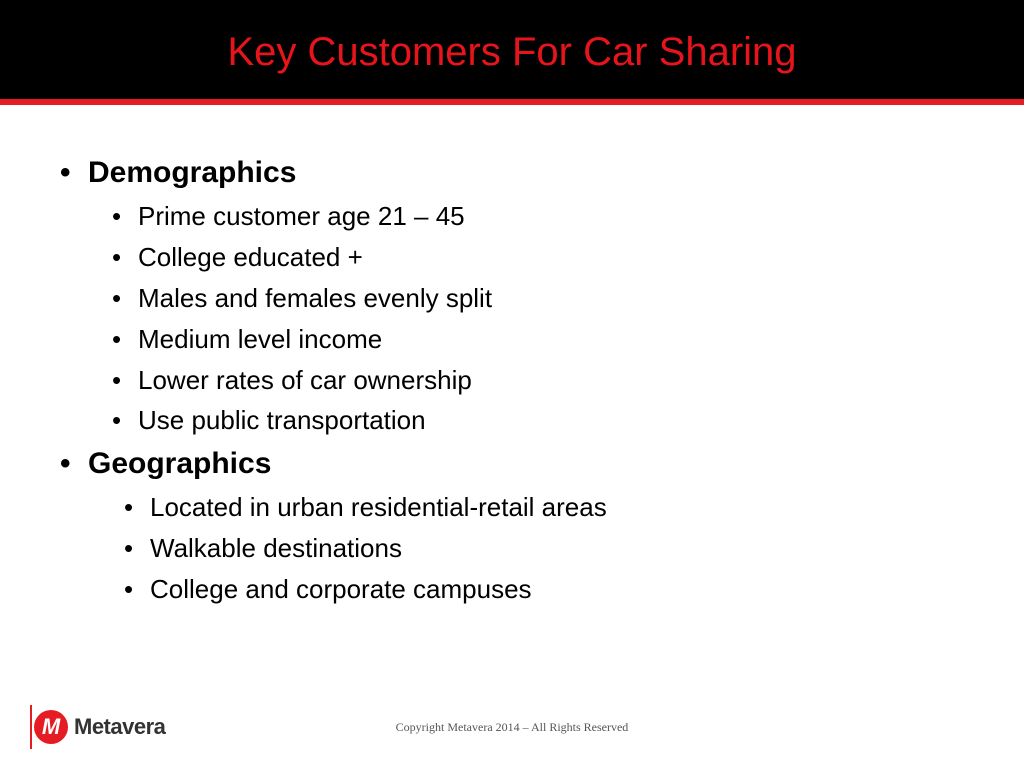  I want to click on section-heading-label: Geographics, so click(180, 463).